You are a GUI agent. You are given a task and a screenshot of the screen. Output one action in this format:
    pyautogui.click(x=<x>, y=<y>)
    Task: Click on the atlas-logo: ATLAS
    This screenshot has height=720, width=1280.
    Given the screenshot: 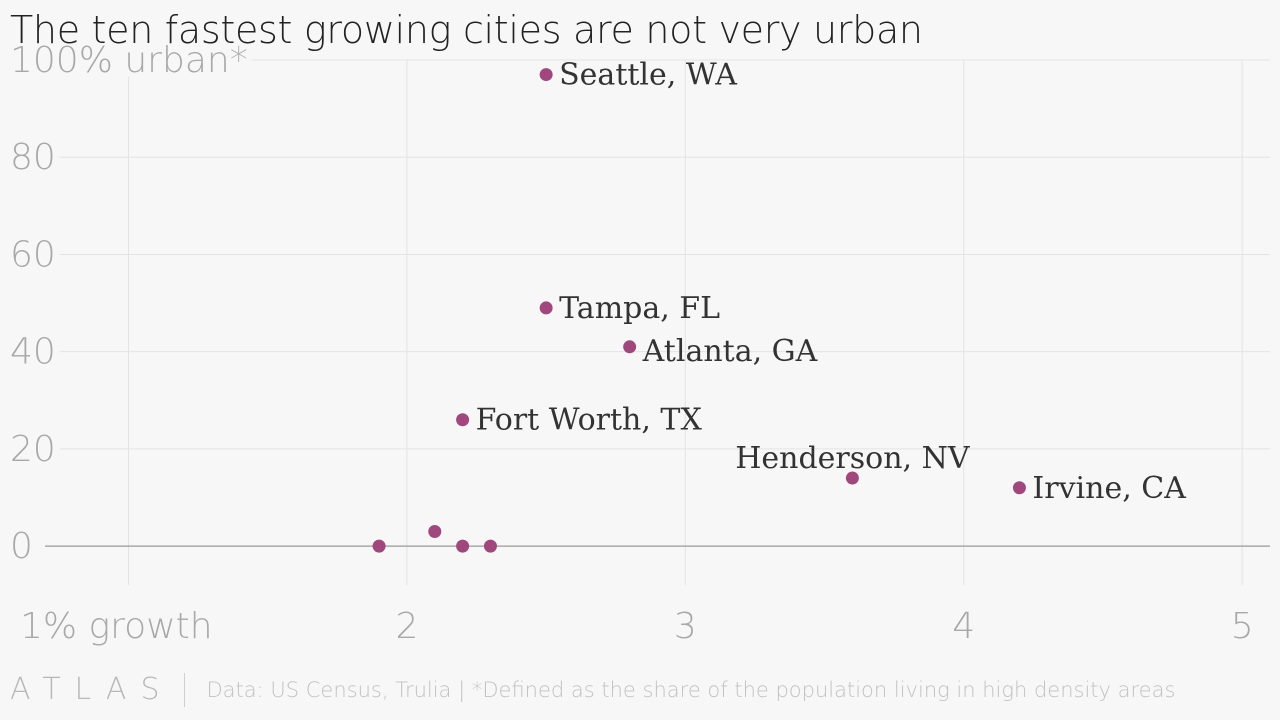 What is the action you would take?
    pyautogui.click(x=92, y=689)
    